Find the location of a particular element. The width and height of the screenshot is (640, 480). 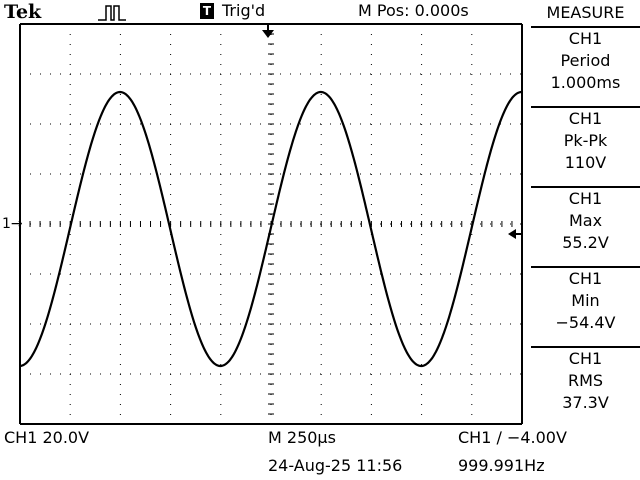

main-position: M Pos: 0.000s is located at coordinates (413, 10).